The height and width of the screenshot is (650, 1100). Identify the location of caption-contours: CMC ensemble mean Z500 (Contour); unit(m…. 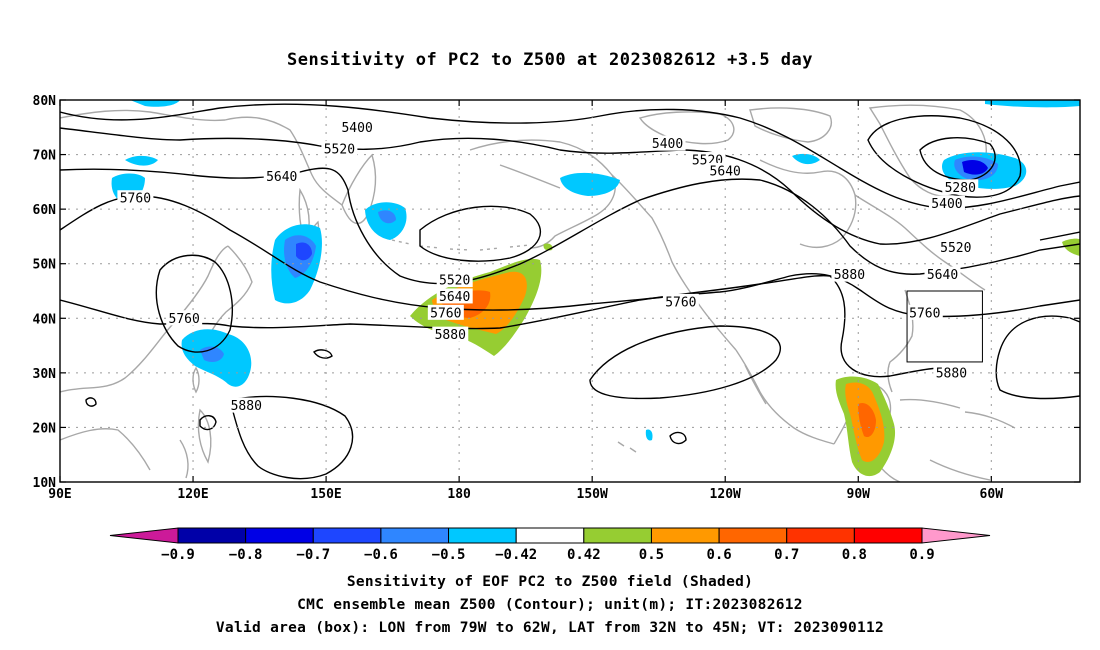
(550, 605).